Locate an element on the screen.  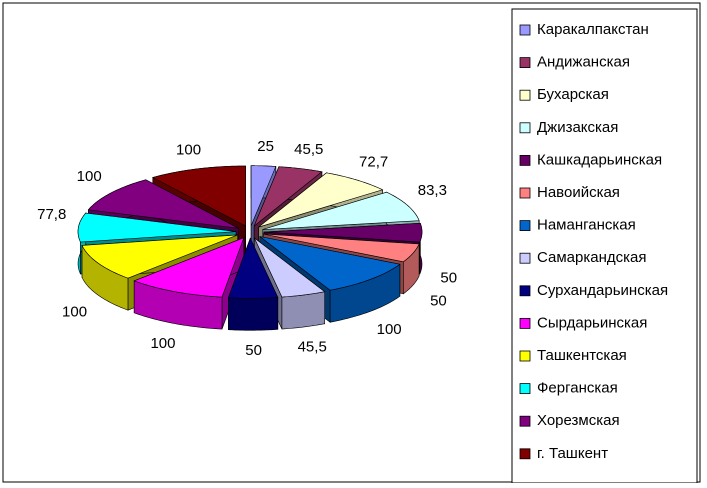
data-label: 77,8 is located at coordinates (51, 214).